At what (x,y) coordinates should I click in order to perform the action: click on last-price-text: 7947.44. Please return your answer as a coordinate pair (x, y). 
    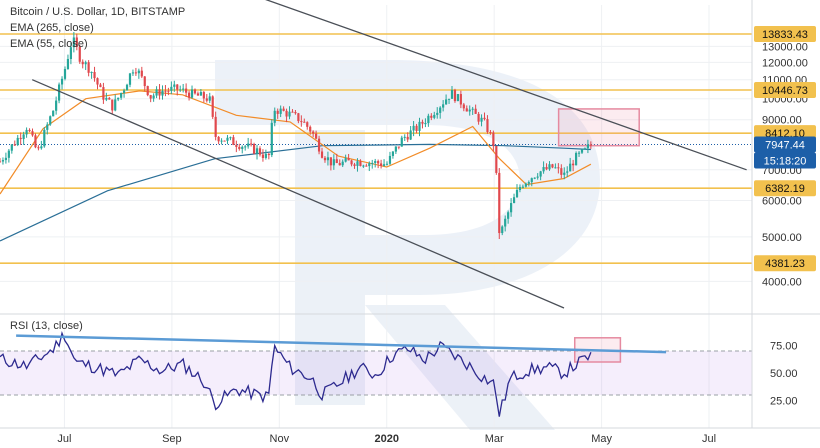
    Looking at the image, I should click on (785, 146).